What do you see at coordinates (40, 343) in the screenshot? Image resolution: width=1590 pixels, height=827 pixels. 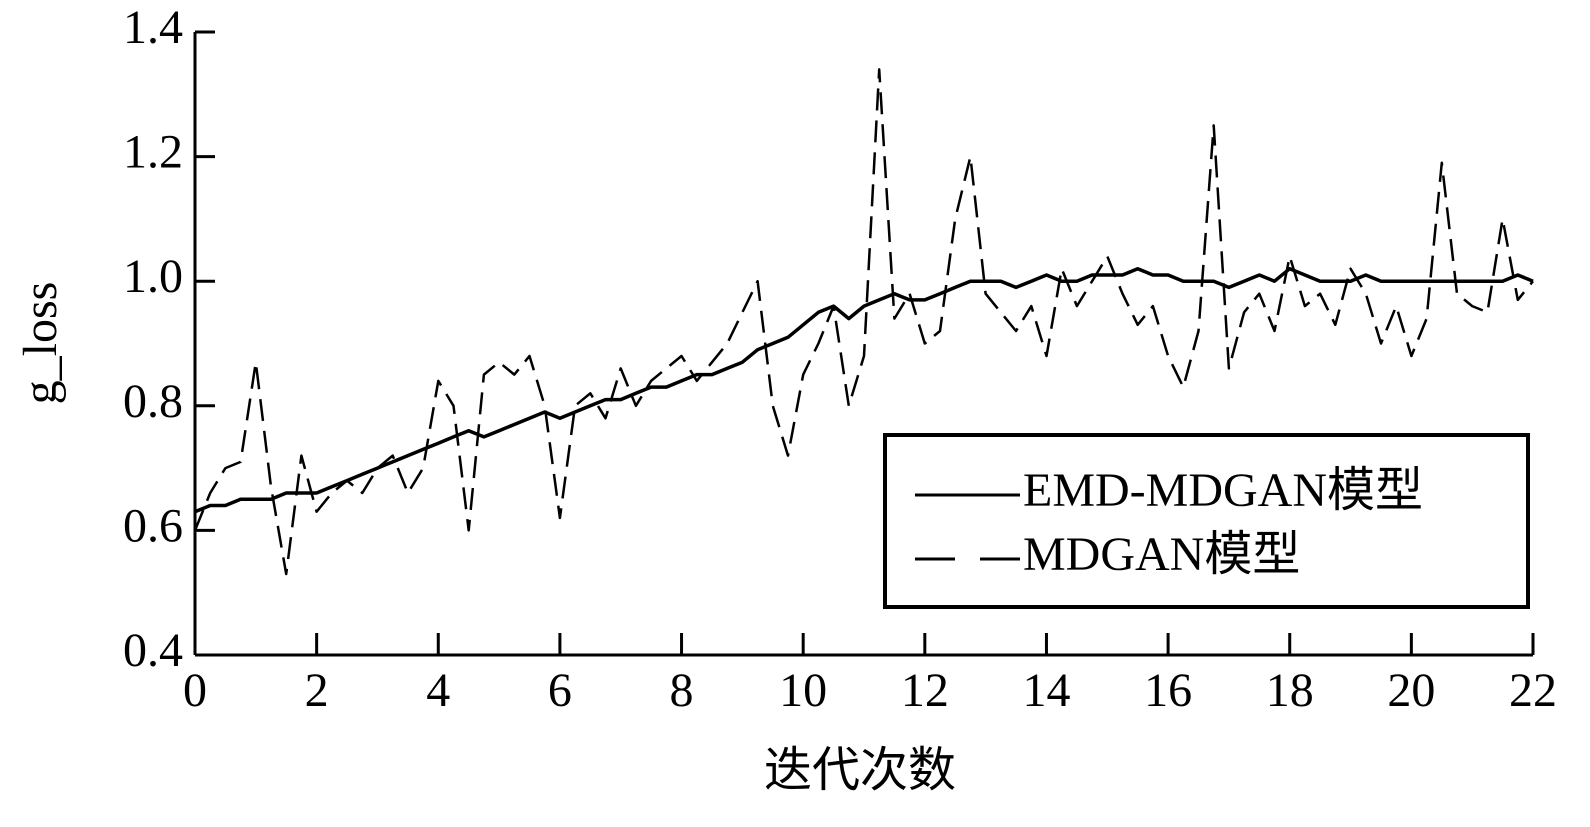 I see `y-axis-label: g_loss` at bounding box center [40, 343].